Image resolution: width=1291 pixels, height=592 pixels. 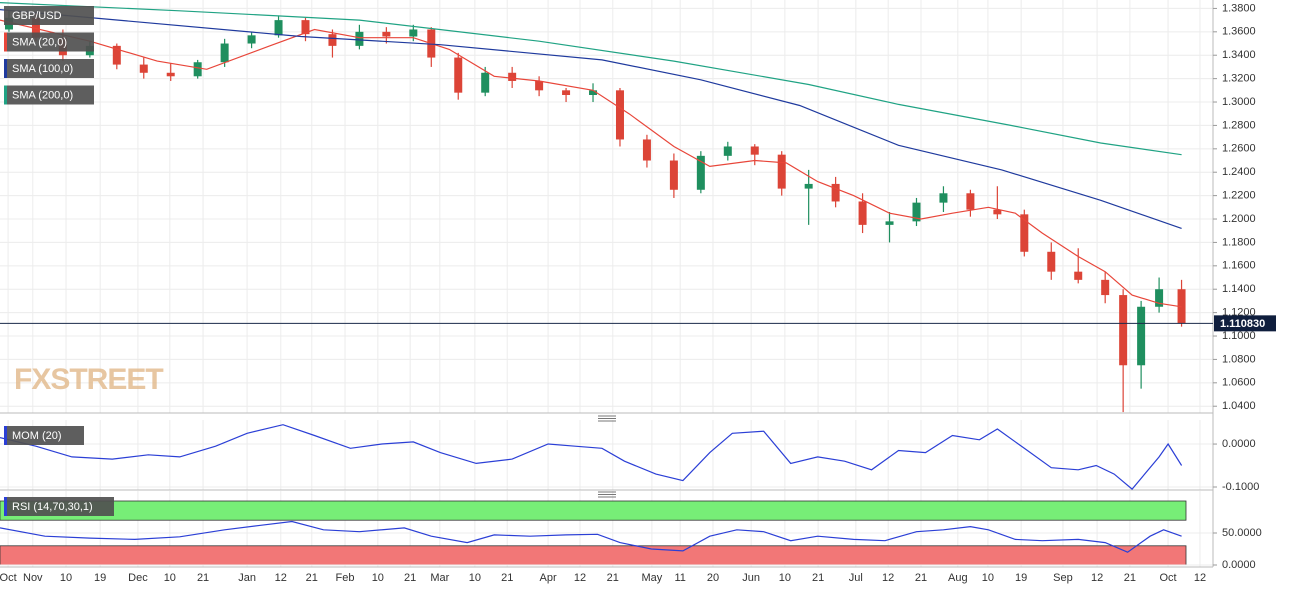 I want to click on x-tick-label: 20, so click(x=713, y=578).